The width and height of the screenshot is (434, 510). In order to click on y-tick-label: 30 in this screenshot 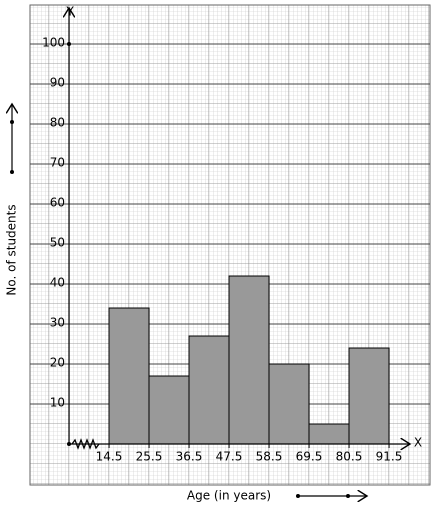, I will do `click(57, 323)`.